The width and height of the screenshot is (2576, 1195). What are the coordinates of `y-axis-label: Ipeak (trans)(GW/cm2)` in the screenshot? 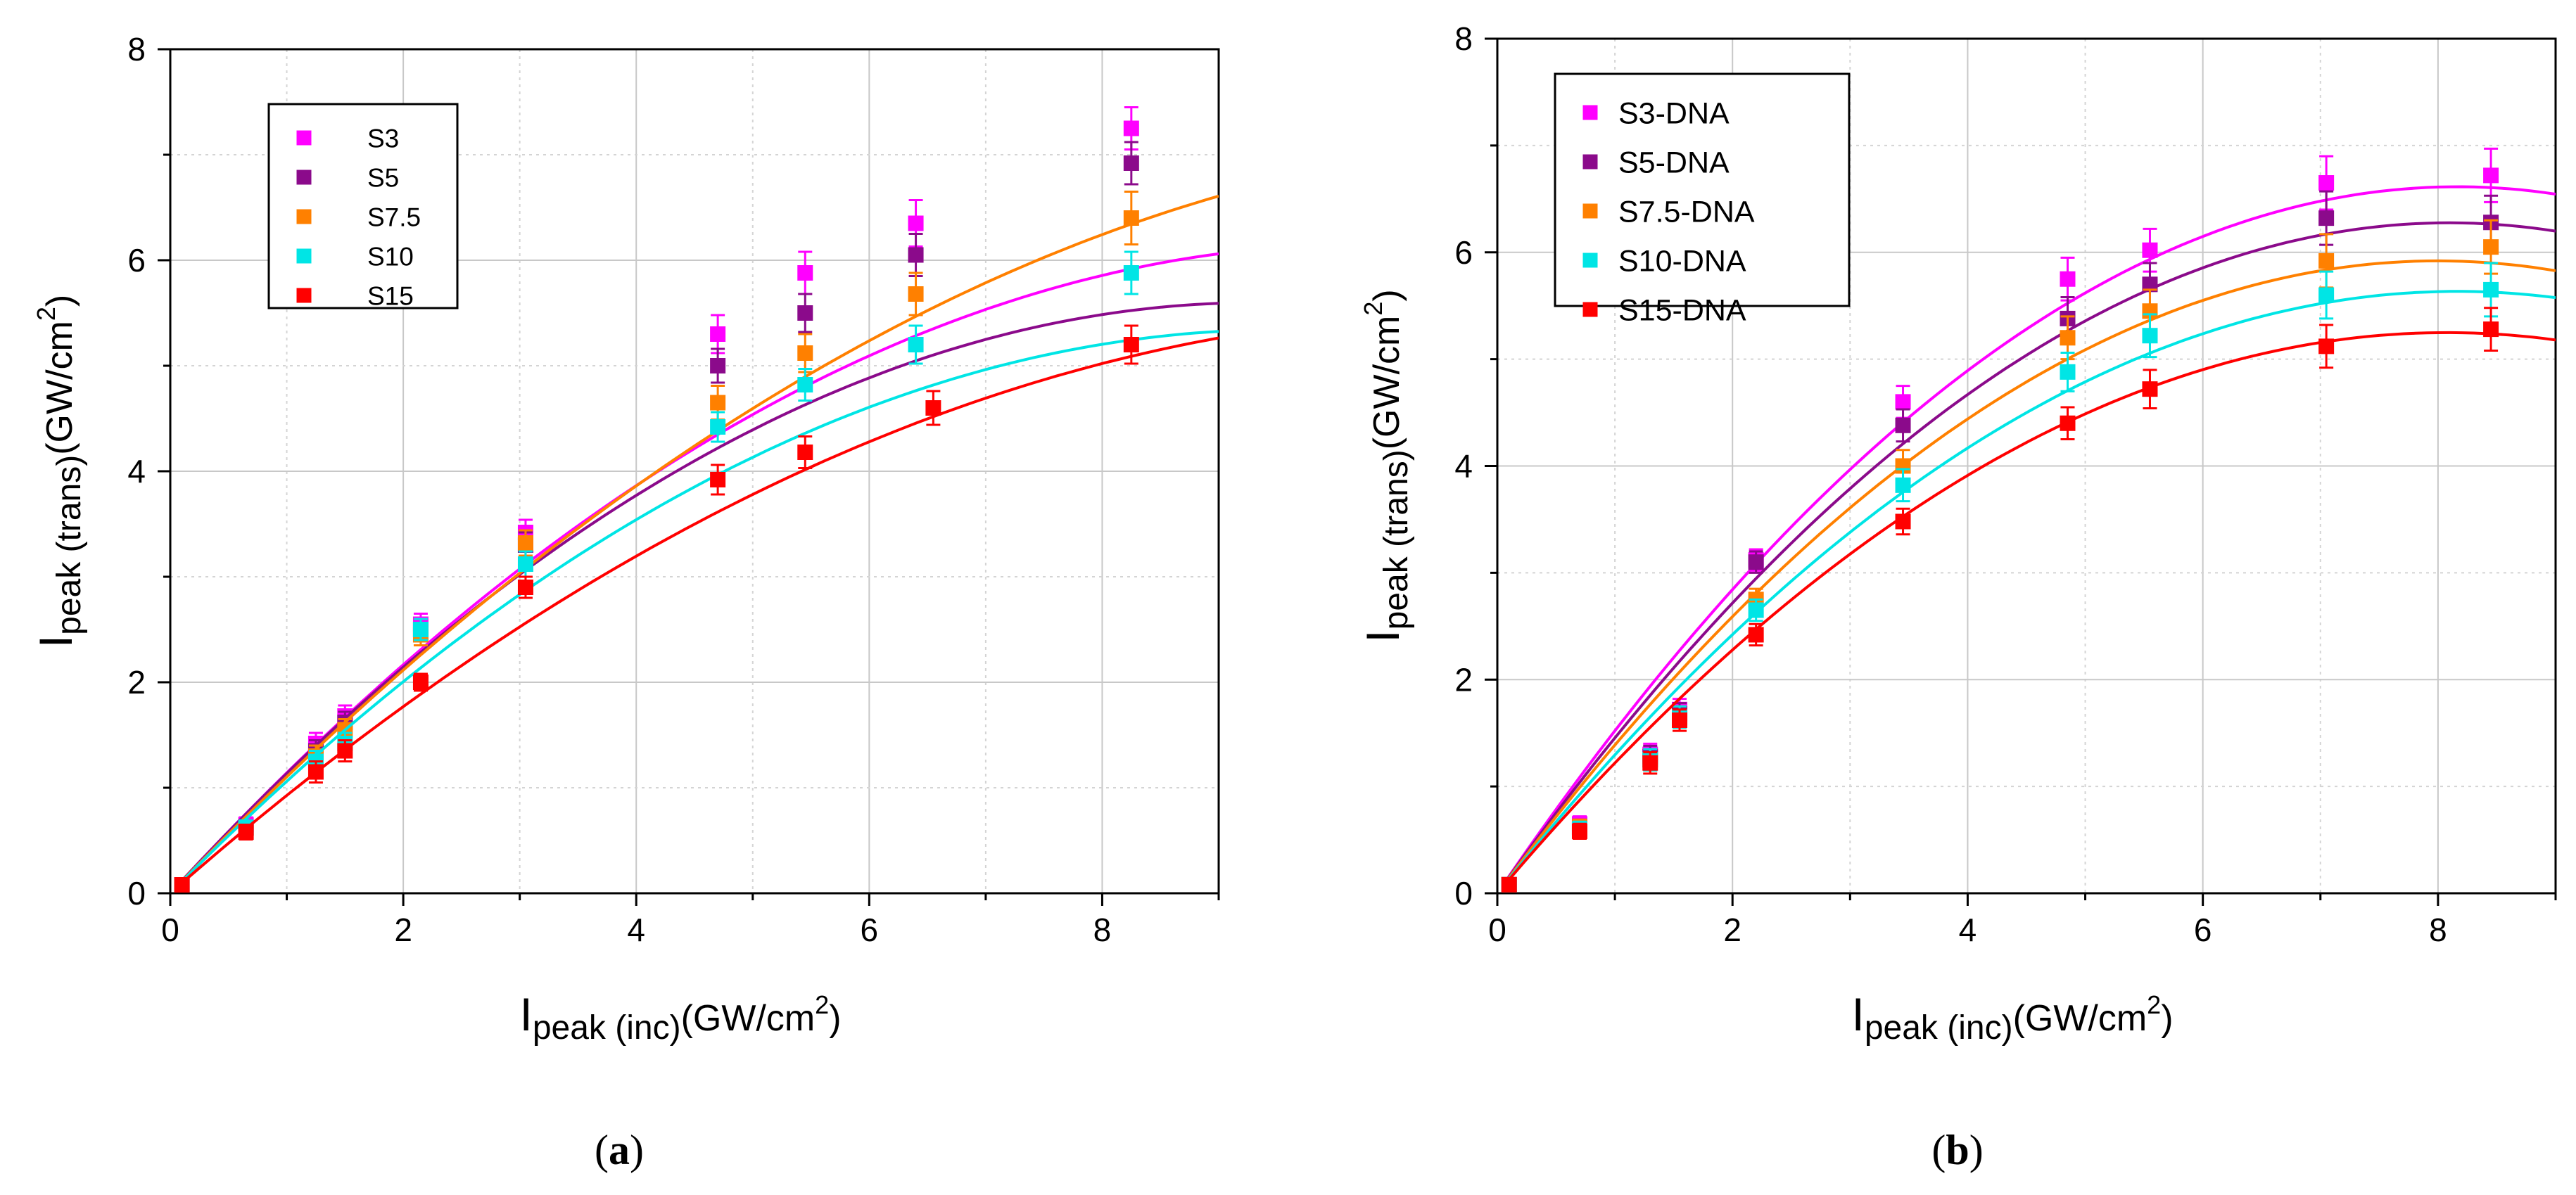 It's located at (59, 471).